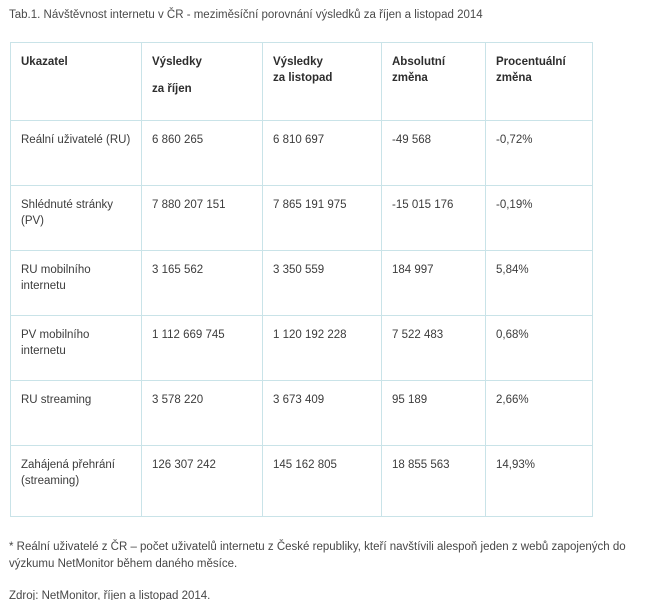 The width and height of the screenshot is (652, 600). Describe the element at coordinates (419, 62) in the screenshot. I see `header-label: Absolutní` at that location.